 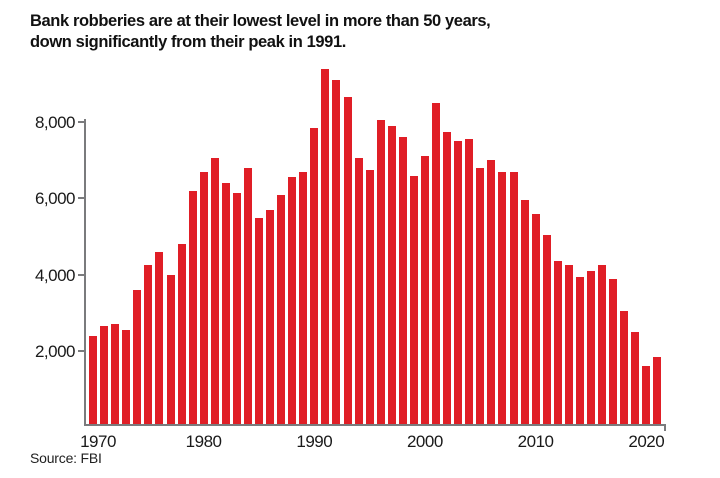 What do you see at coordinates (491, 292) in the screenshot?
I see `bar-2006` at bounding box center [491, 292].